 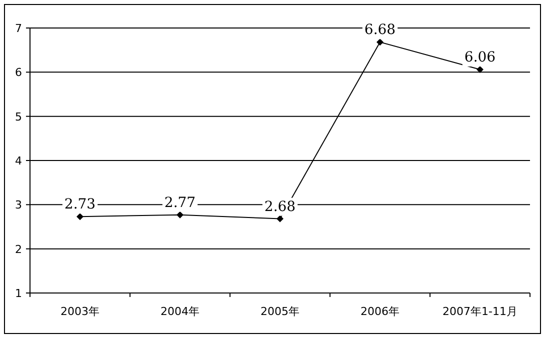 I want to click on data-label: 6.06, so click(x=480, y=58).